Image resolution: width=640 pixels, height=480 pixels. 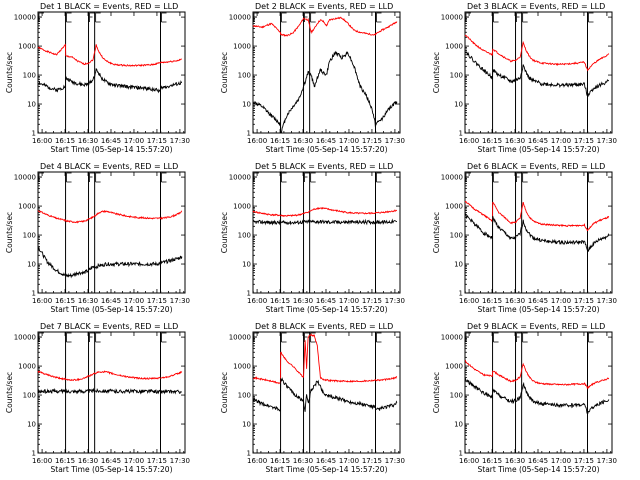 I want to click on panel-title: Det 3 BLACK = Events, RED = LLD, so click(x=536, y=6).